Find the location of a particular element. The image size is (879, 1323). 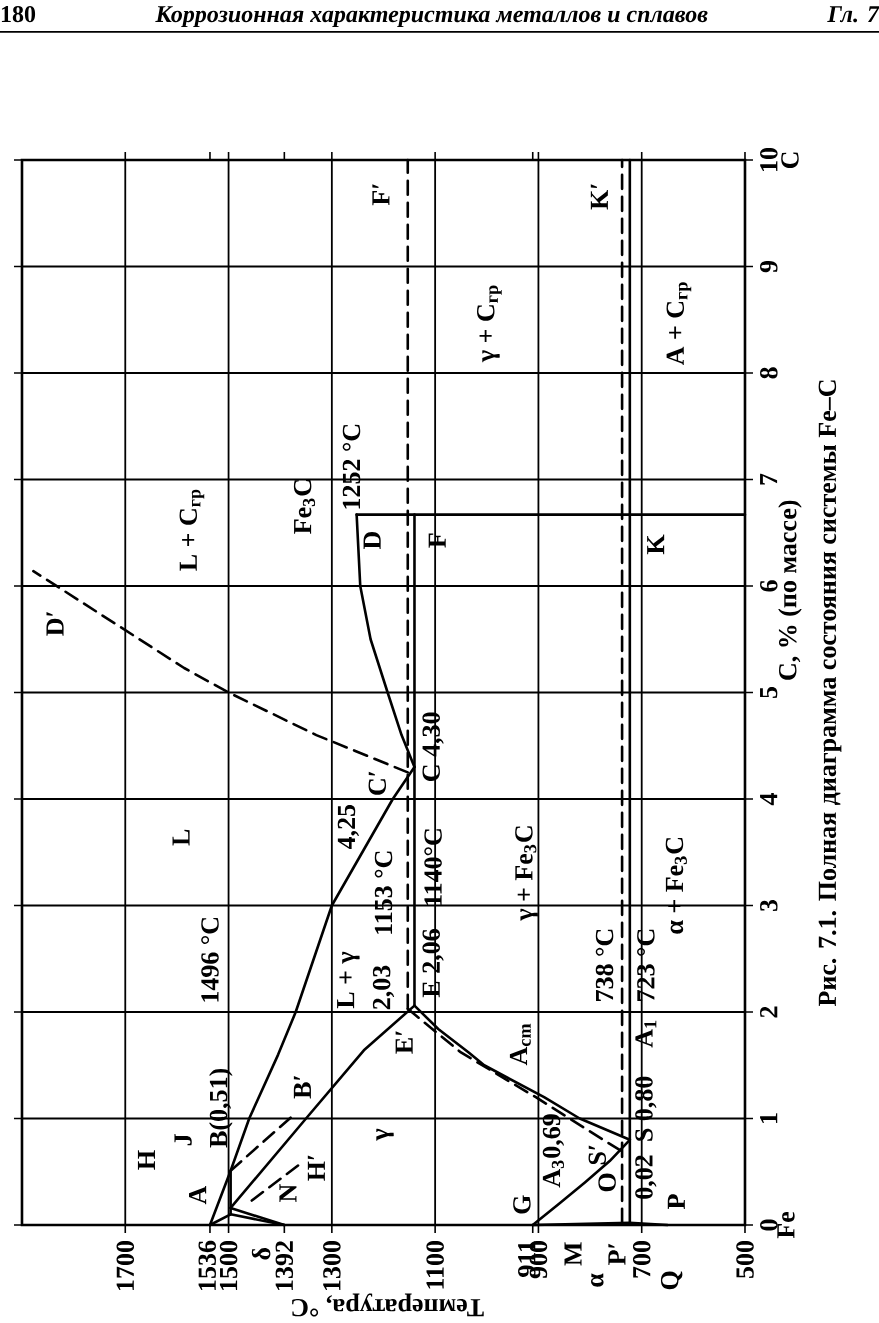

annotation: 1140°C is located at coordinates (433, 867).